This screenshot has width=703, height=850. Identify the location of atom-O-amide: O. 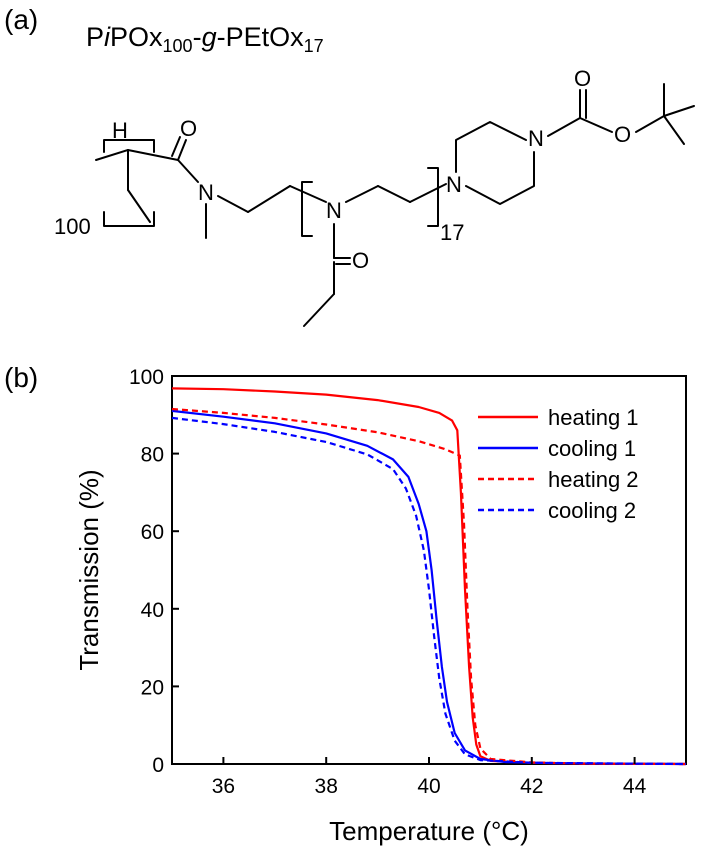
(188, 128).